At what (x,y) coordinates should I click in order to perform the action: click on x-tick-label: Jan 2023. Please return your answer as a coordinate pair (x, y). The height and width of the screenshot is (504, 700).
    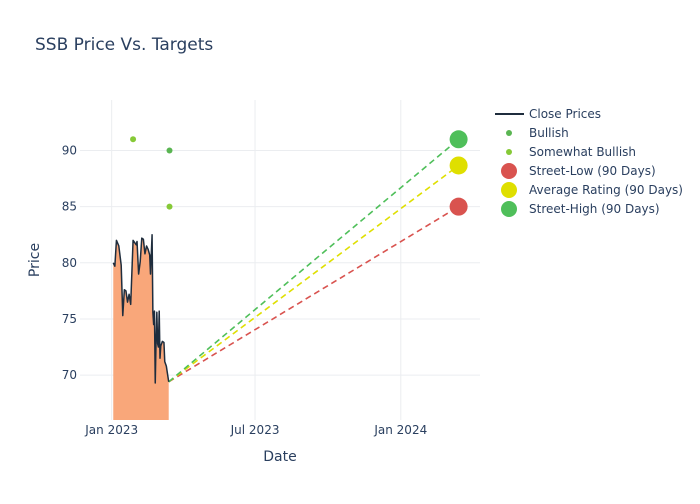
    Looking at the image, I should click on (111, 430).